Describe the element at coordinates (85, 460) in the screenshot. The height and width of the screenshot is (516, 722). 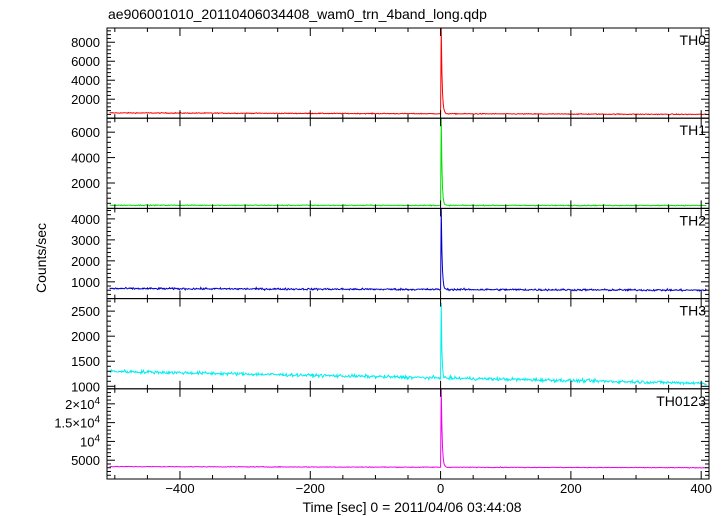
I see `y-tick-label: 5000` at that location.